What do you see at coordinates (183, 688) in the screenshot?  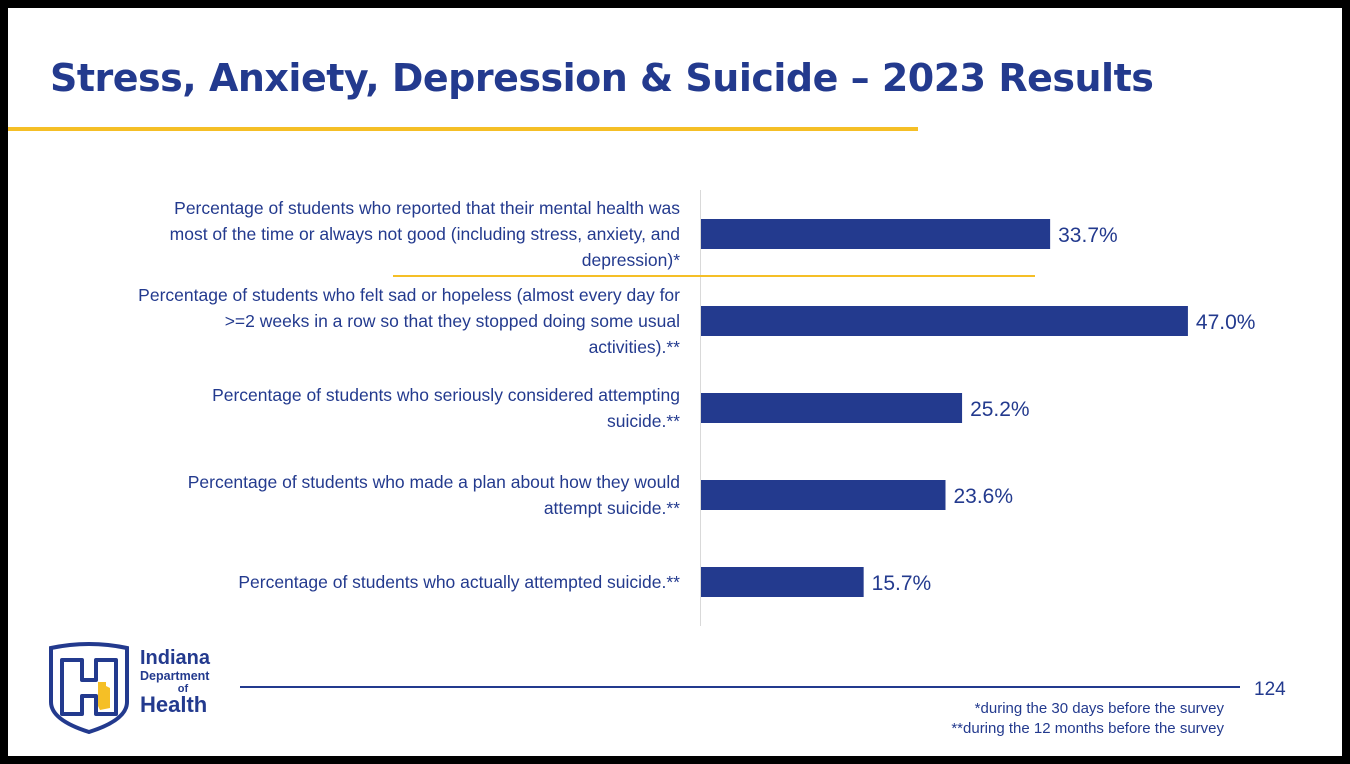 I see `logo-line-of: of` at bounding box center [183, 688].